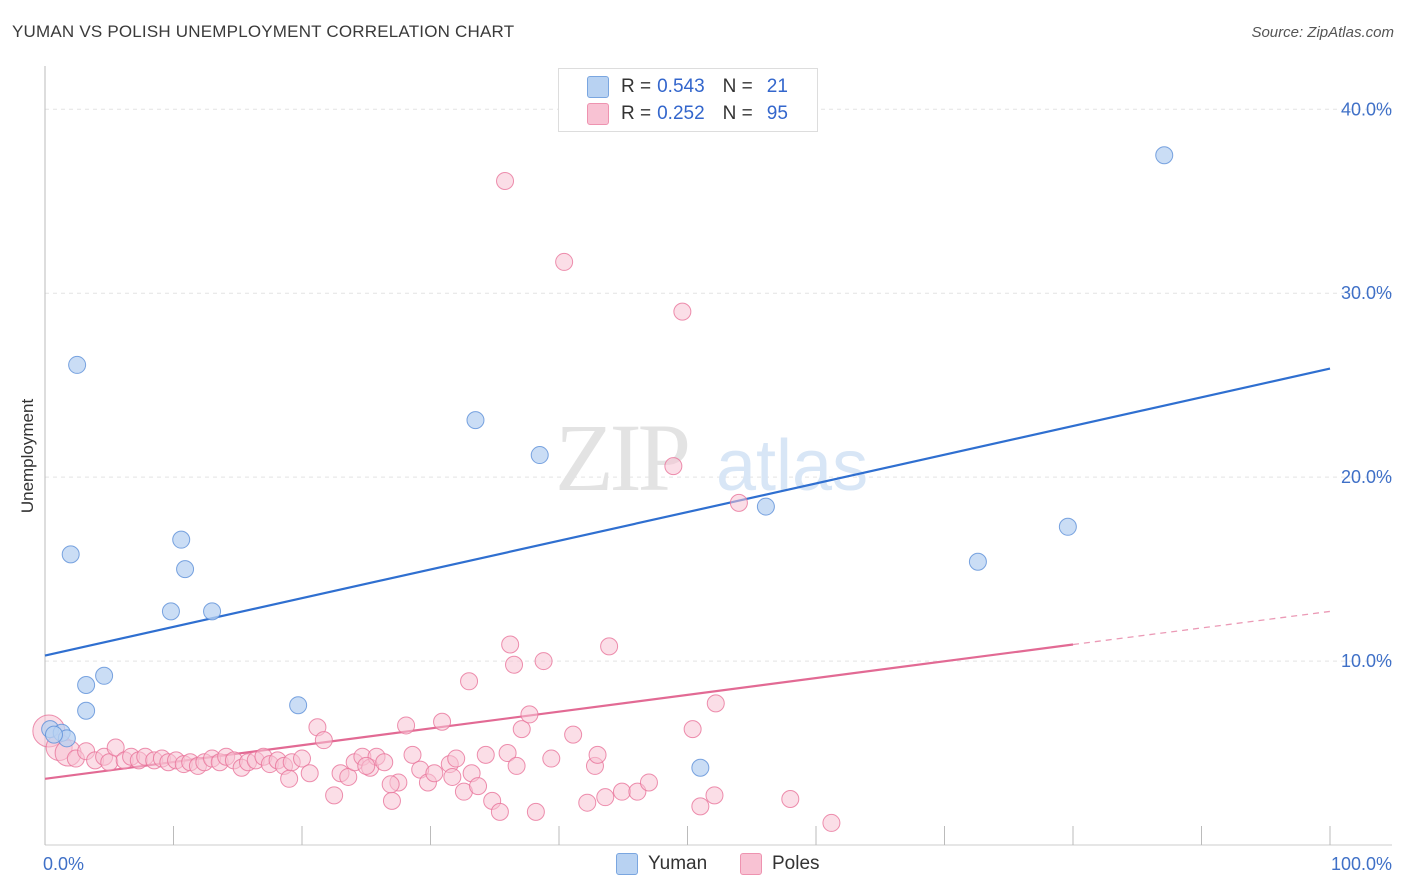 This screenshot has width=1406, height=892. Describe the element at coordinates (678, 863) in the screenshot. I see `bottom-legend-label-yuman: Yuman` at that location.